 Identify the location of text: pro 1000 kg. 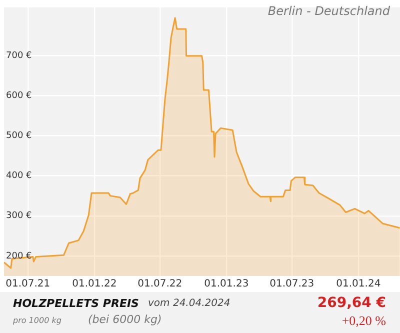
(37, 320).